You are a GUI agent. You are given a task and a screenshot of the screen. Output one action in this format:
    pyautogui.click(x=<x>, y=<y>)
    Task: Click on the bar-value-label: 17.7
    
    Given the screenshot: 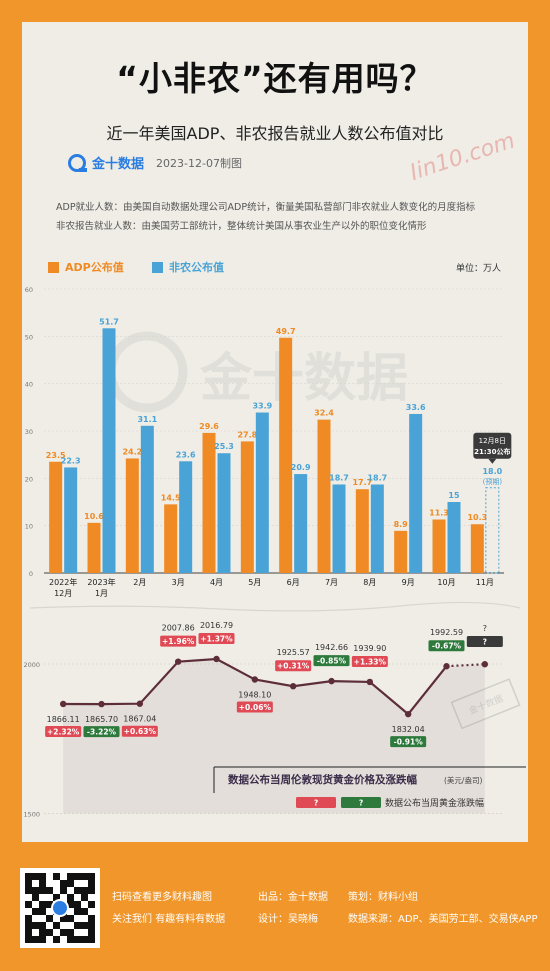 What is the action you would take?
    pyautogui.click(x=362, y=482)
    